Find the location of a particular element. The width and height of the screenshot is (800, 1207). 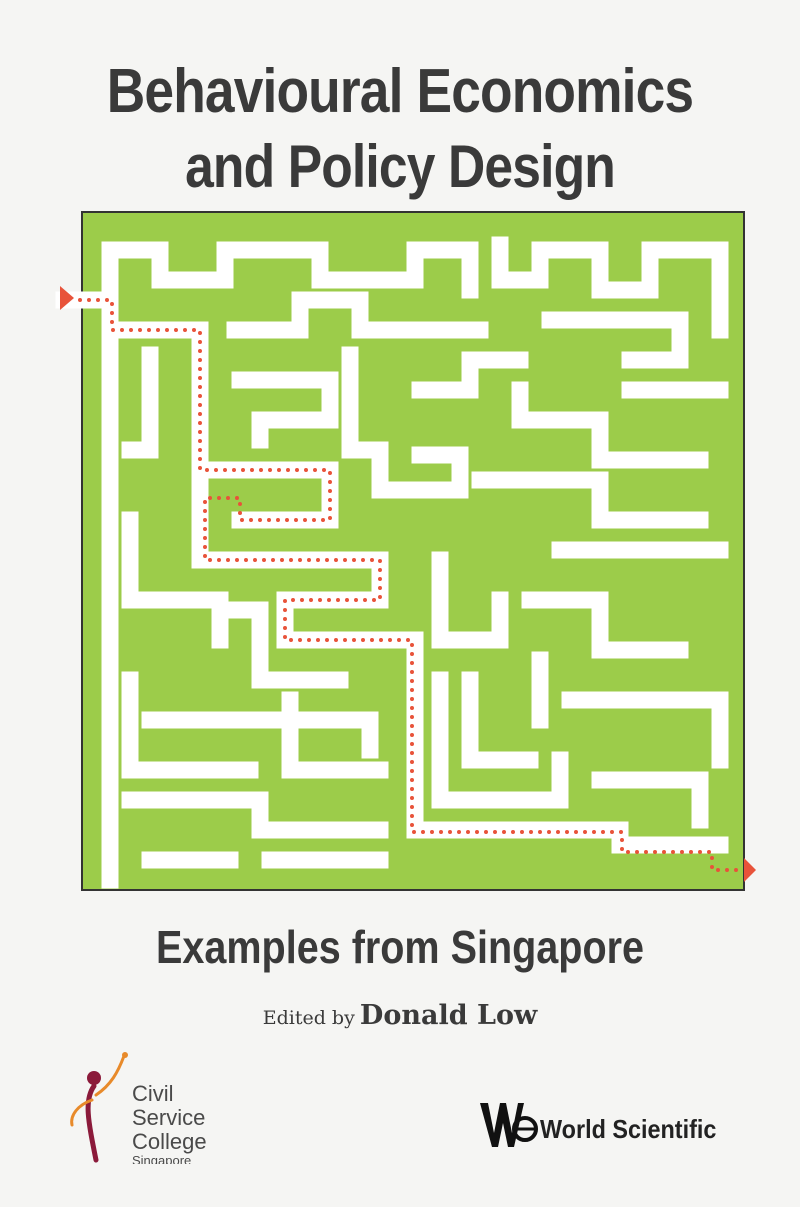

exit-arrow-icon is located at coordinates (750, 870).